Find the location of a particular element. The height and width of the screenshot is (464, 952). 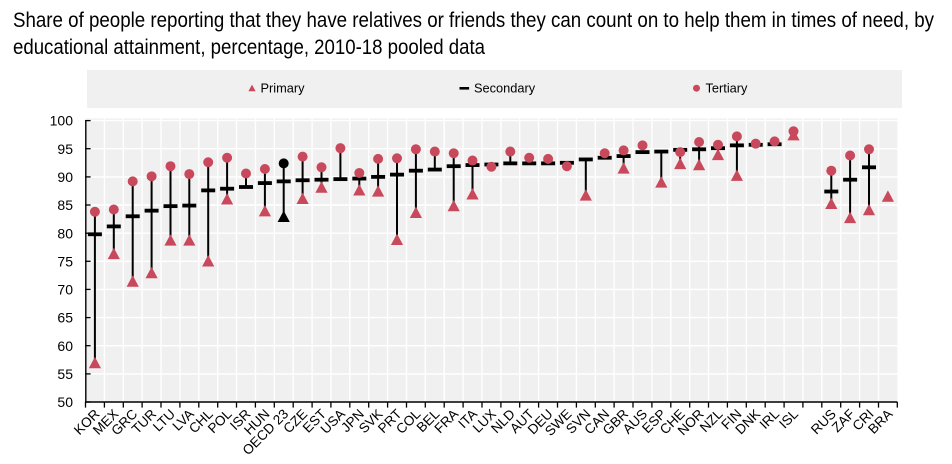

svg-text: Tertiary is located at coordinates (727, 88).